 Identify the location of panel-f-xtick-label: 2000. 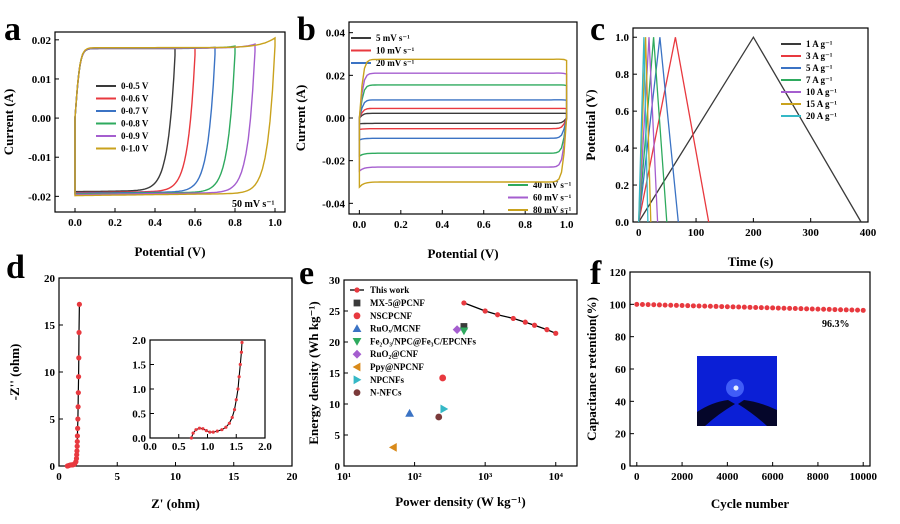
(682, 477).